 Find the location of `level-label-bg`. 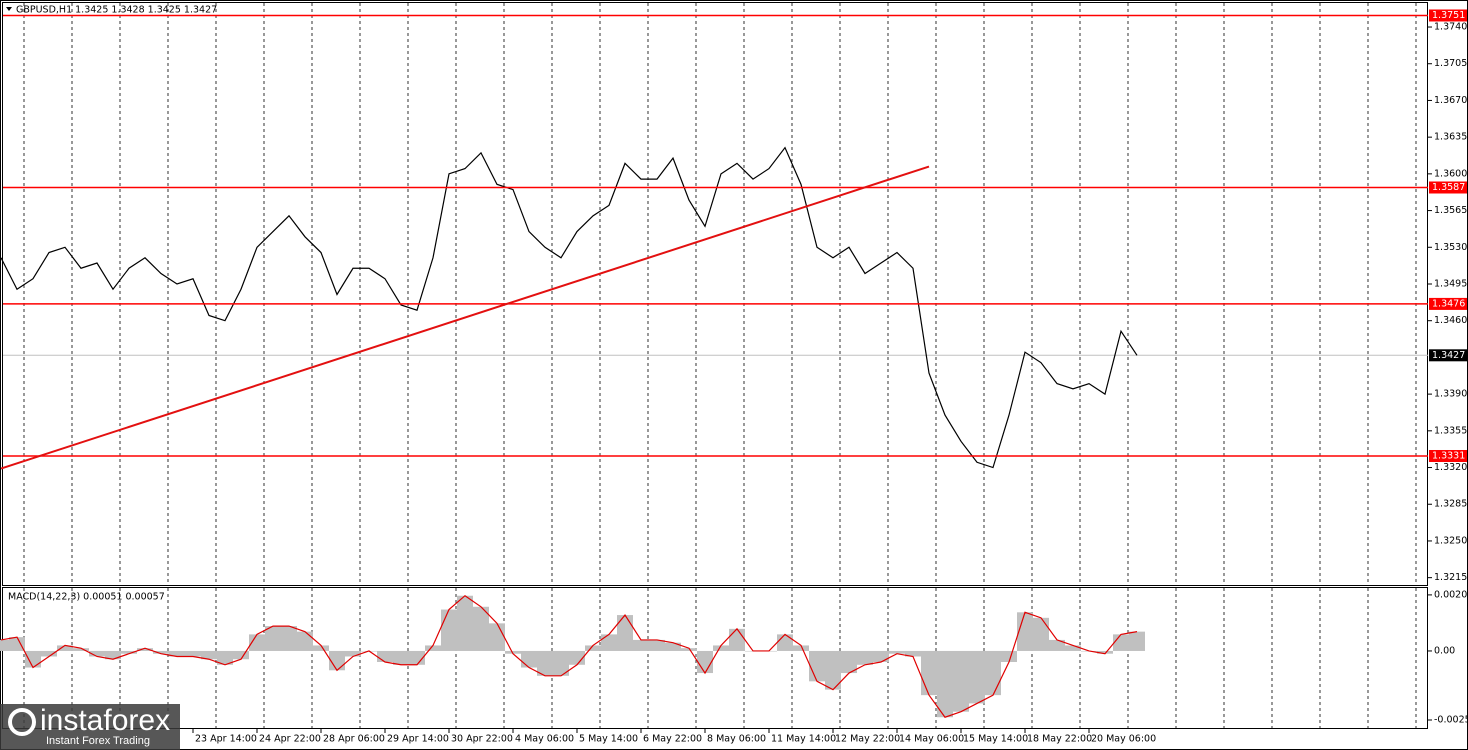

level-label-bg is located at coordinates (1448, 187).